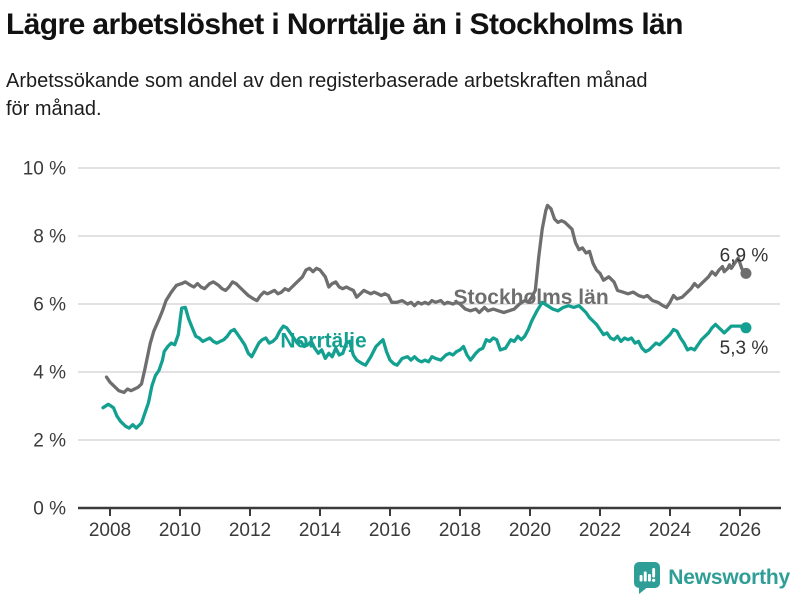  I want to click on brand-name: Newsworthy, so click(729, 577).